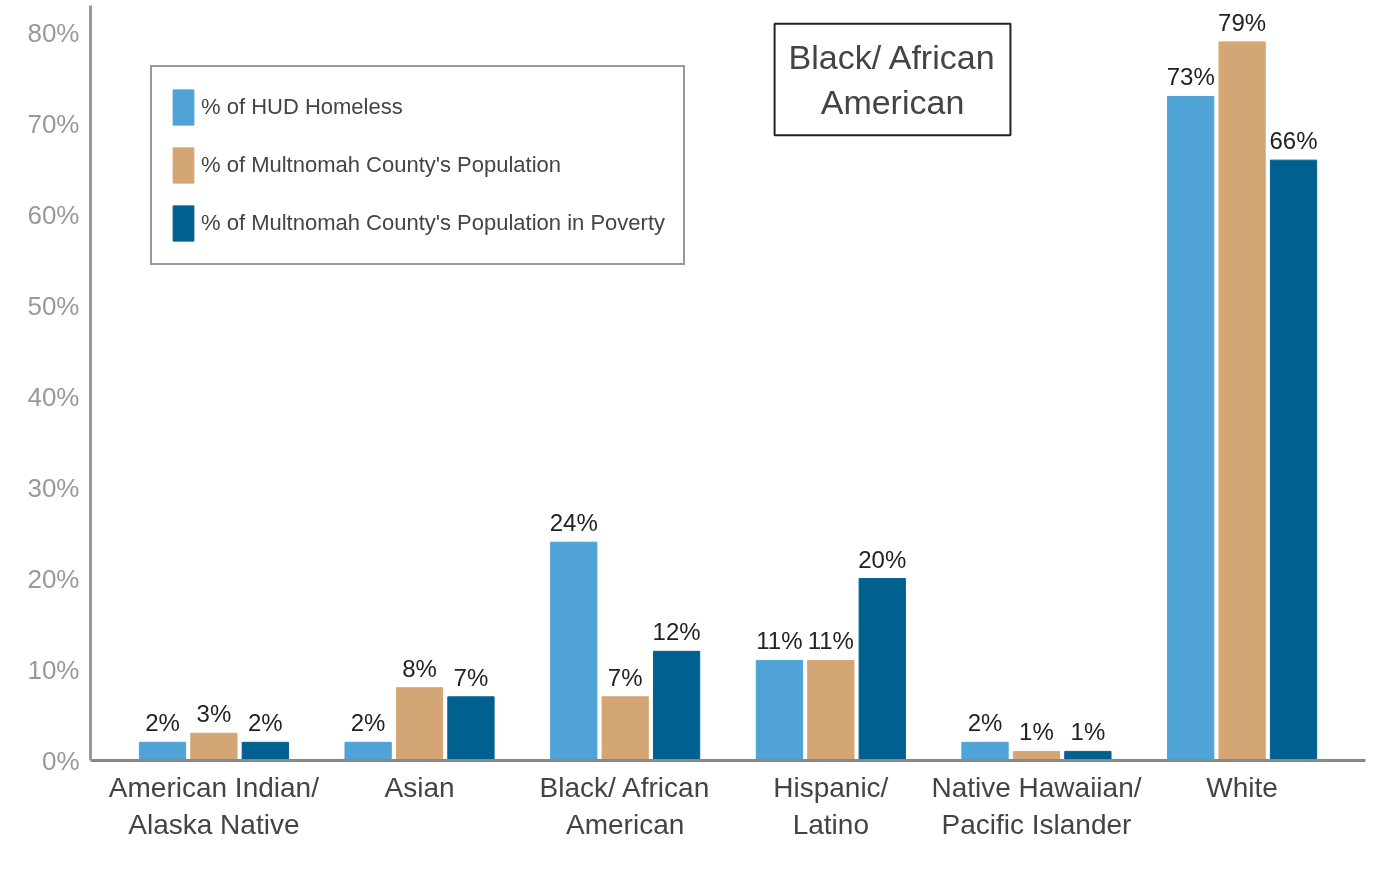  I want to click on x-tick-label: White, so click(1242, 787).